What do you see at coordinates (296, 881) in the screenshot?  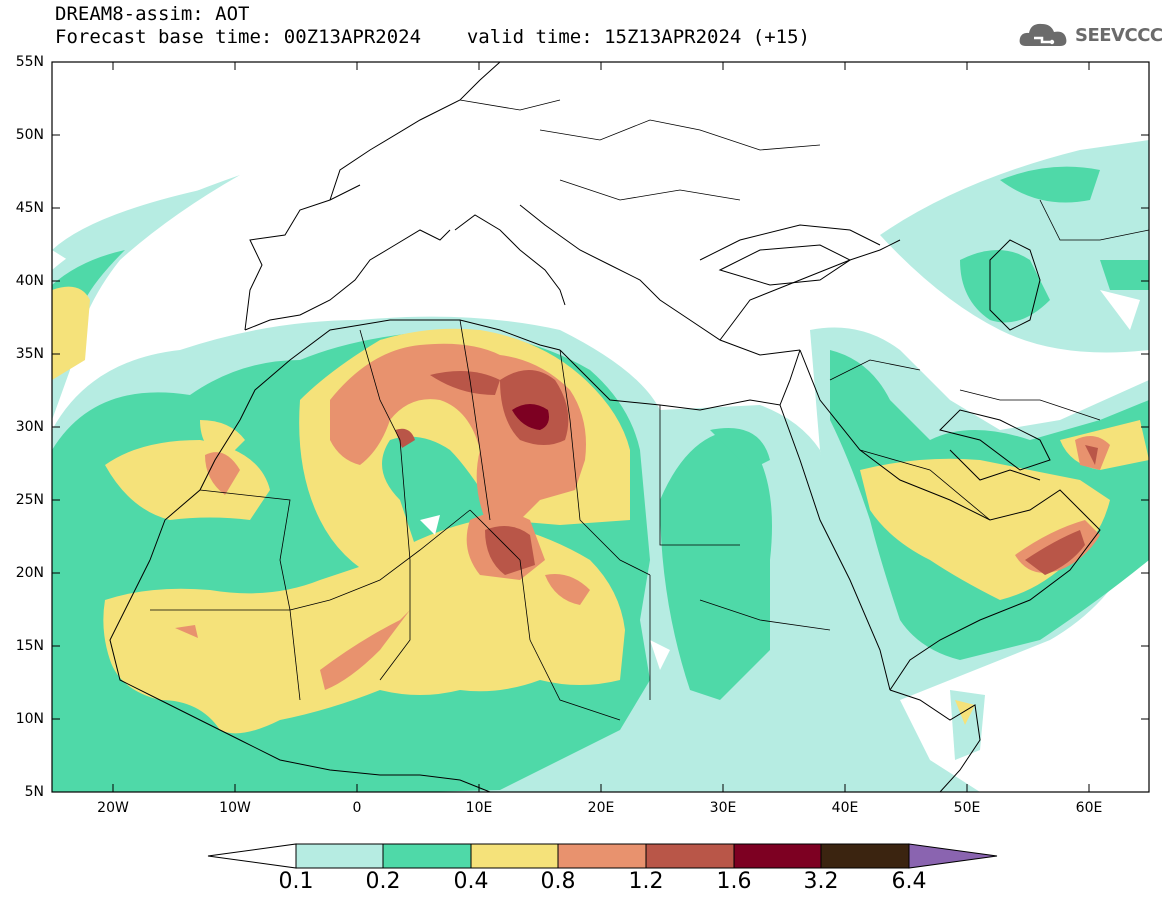 I see `colorbar-label-0.1: 0.1` at bounding box center [296, 881].